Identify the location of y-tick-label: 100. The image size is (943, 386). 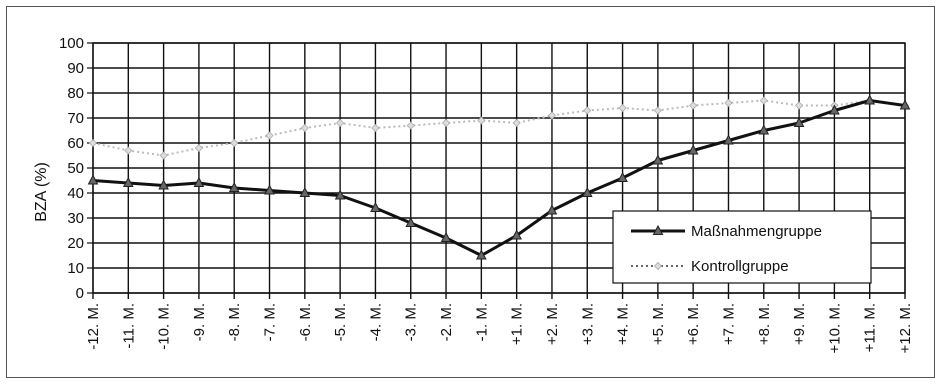
(71, 43).